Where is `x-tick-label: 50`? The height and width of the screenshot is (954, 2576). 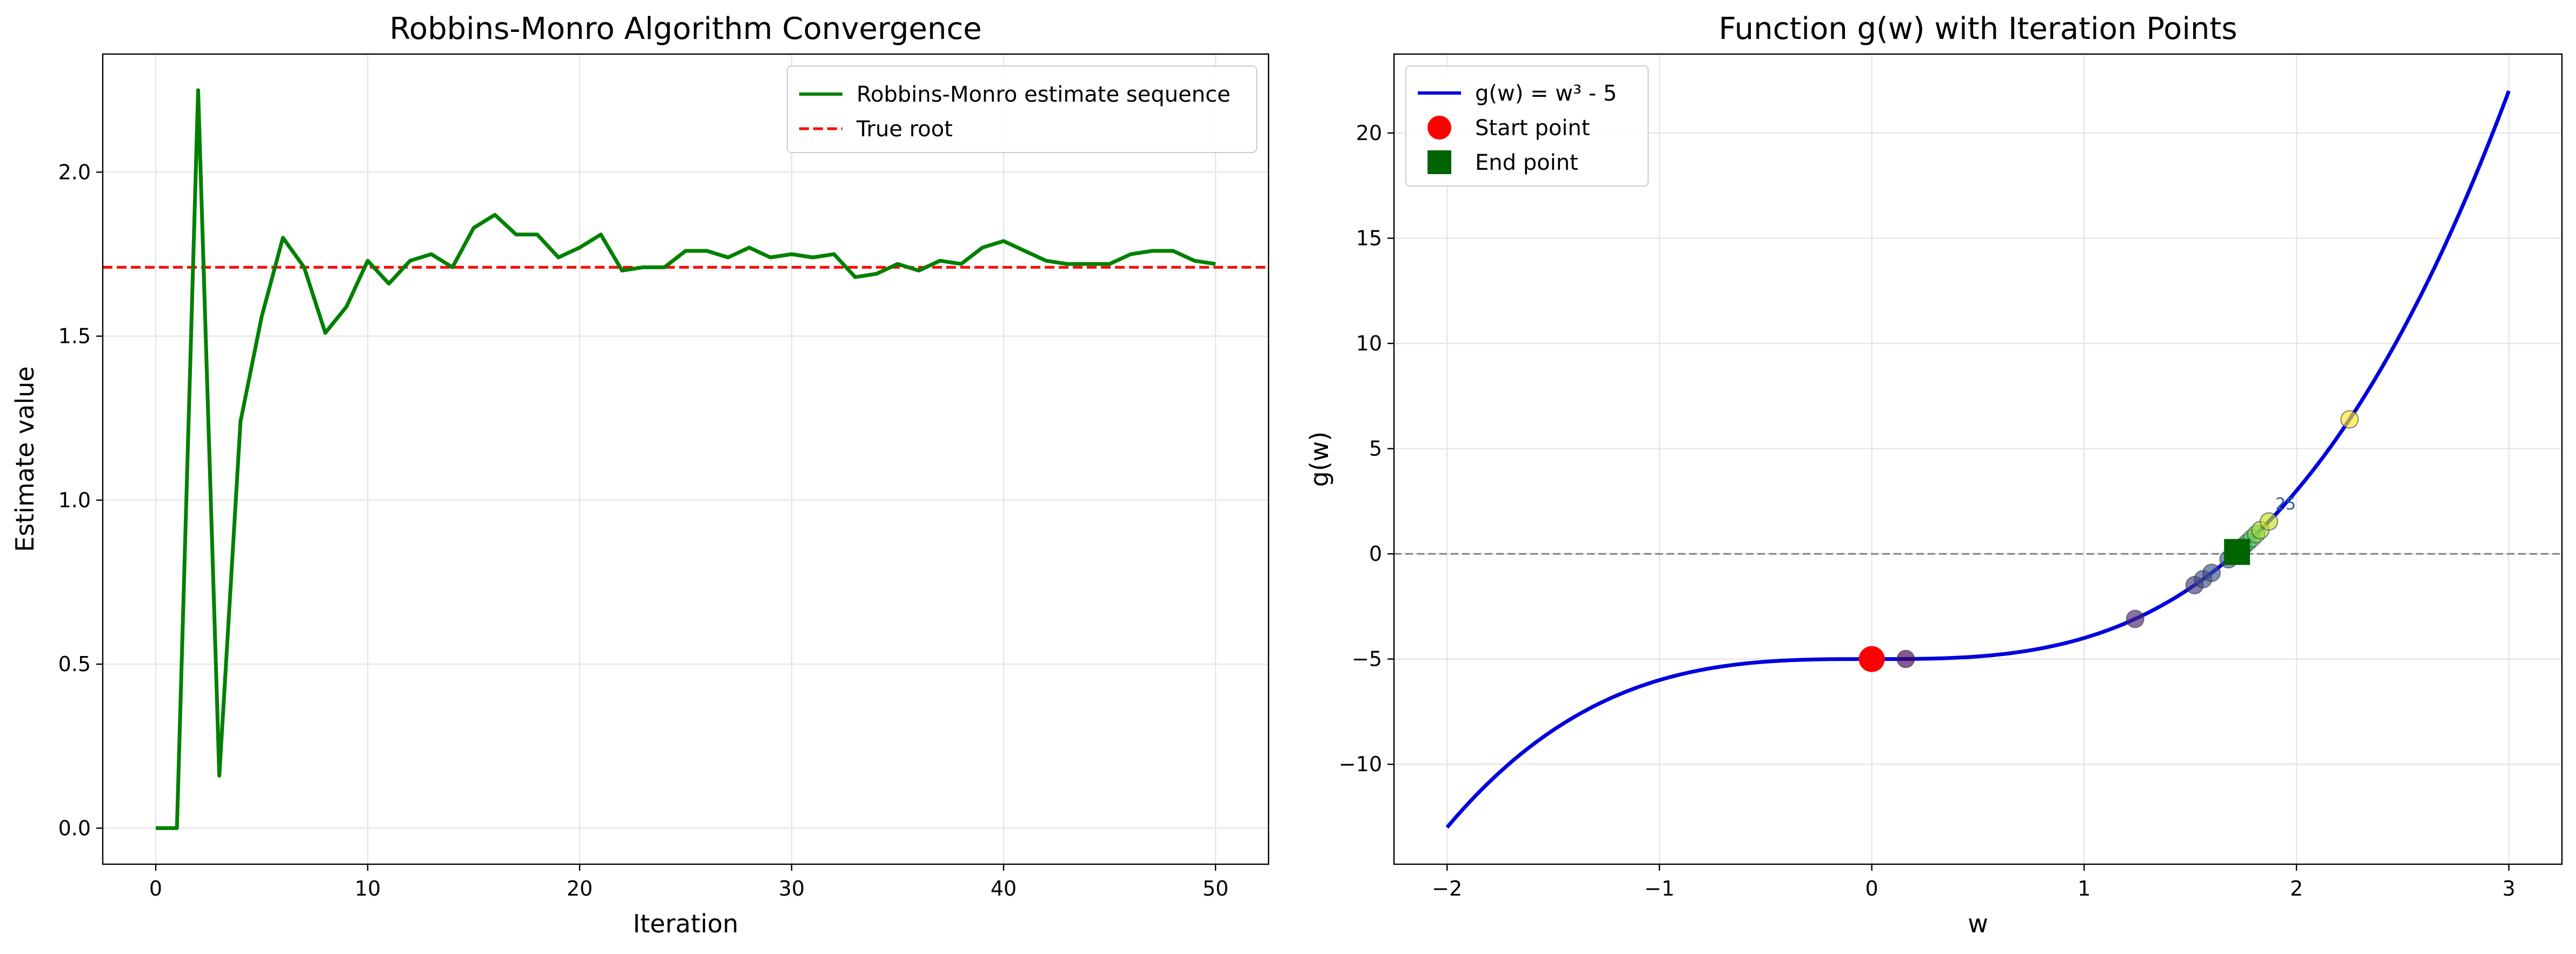 x-tick-label: 50 is located at coordinates (1216, 888).